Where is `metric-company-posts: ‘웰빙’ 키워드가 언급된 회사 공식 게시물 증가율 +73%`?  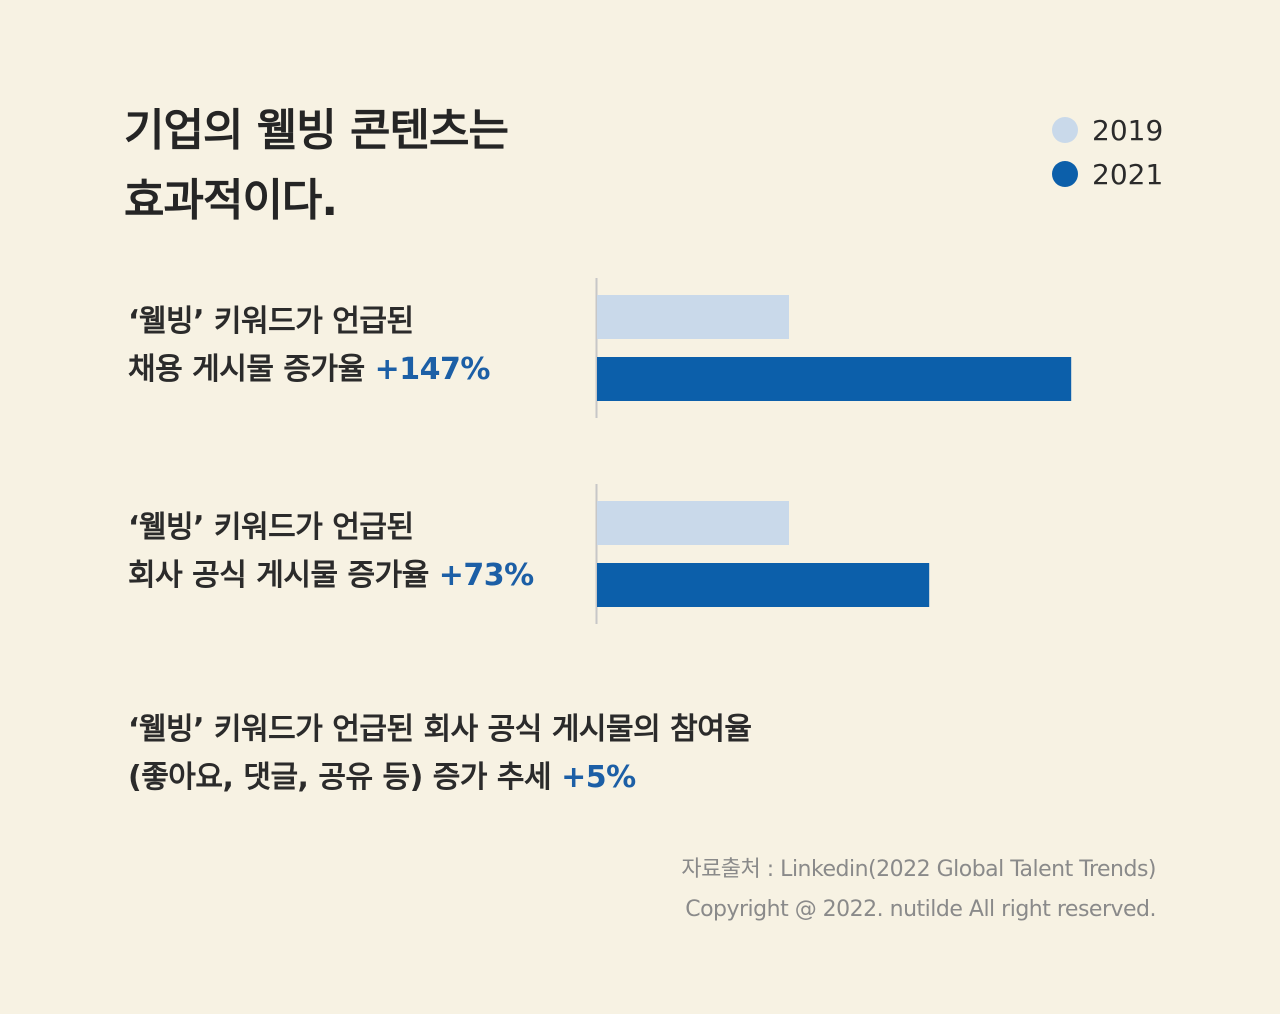
metric-company-posts: ‘웰빙’ 키워드가 언급된 회사 공식 게시물 증가율 +73% is located at coordinates (331, 552).